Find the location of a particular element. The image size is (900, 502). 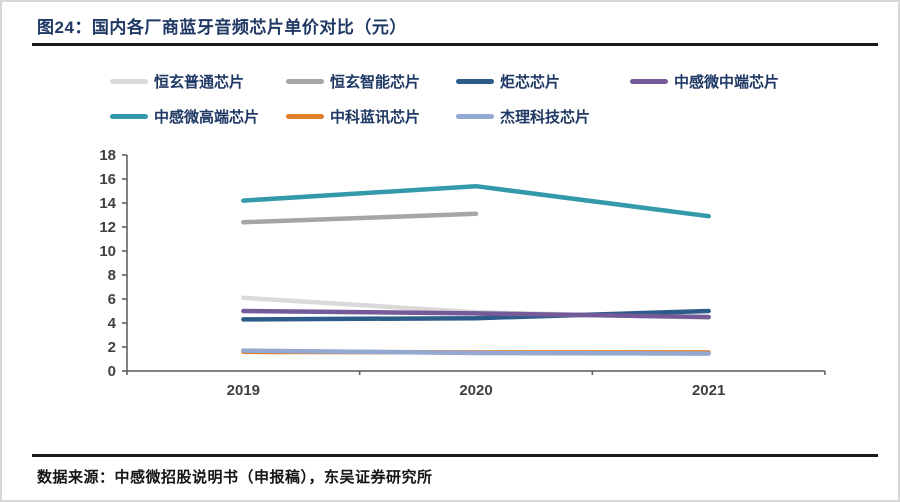

y-tick-label: 10 is located at coordinates (107, 251).